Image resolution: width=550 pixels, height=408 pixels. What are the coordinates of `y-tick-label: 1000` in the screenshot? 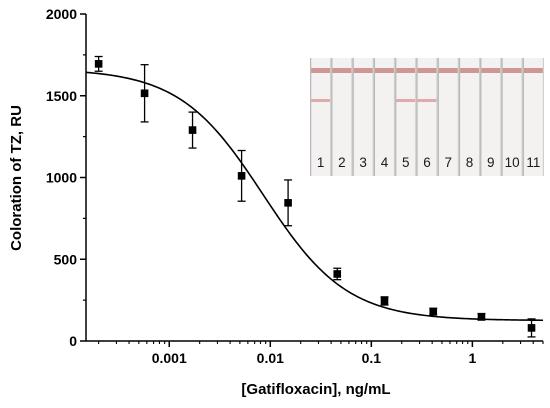 It's located at (61, 178).